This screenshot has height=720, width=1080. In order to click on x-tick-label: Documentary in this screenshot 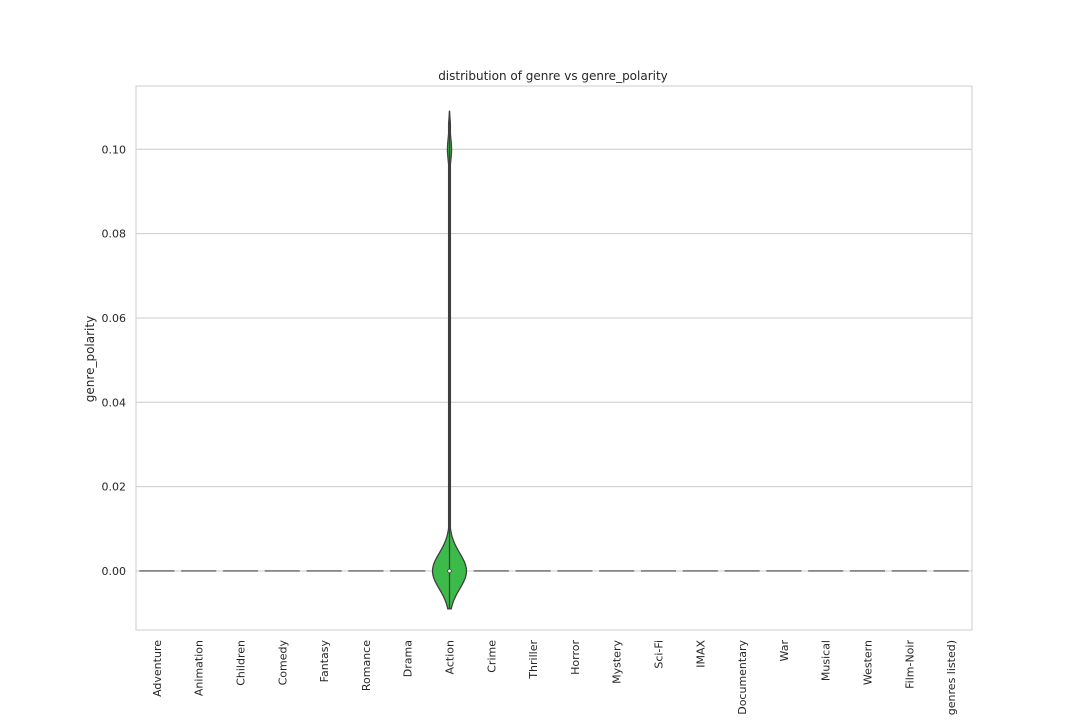, I will do `click(742, 677)`.